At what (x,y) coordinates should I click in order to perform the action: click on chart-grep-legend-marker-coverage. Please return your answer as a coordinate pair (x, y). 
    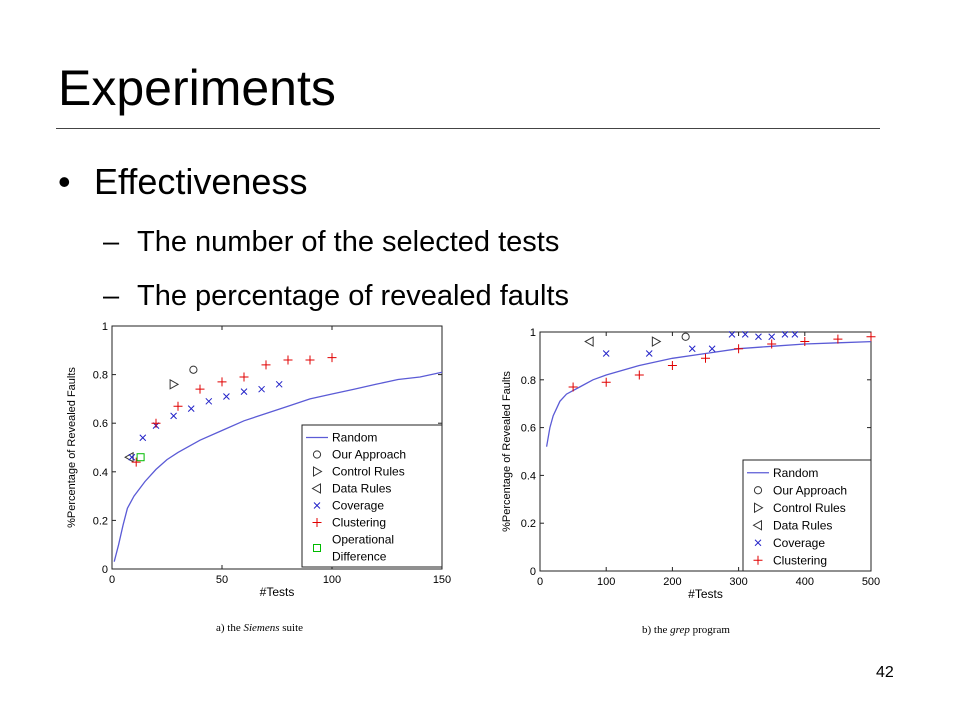
    Looking at the image, I should click on (758, 543).